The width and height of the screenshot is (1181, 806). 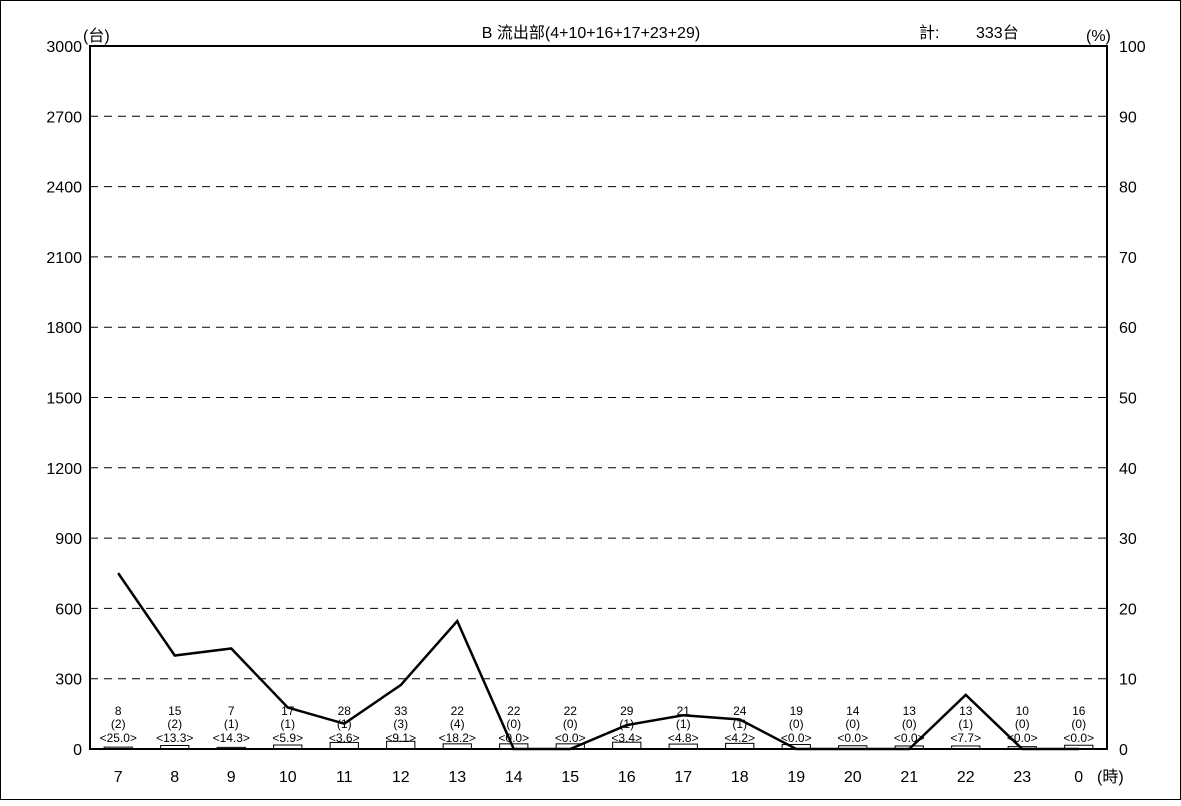 What do you see at coordinates (929, 33) in the screenshot?
I see `total-label: 計:` at bounding box center [929, 33].